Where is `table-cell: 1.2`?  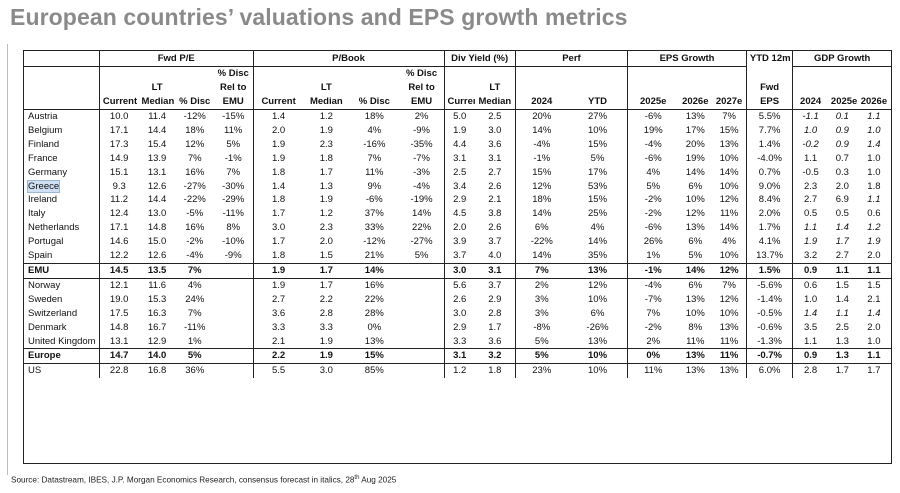 table-cell: 1.2 is located at coordinates (326, 214).